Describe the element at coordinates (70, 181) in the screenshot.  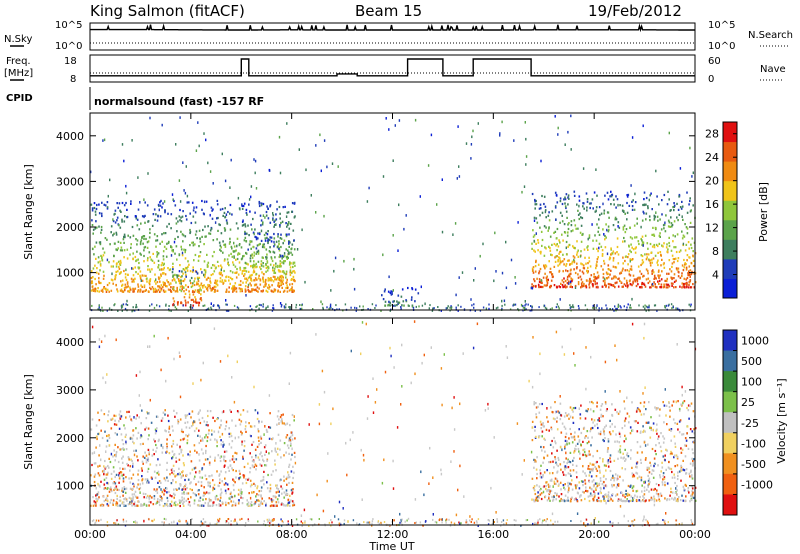
I see `ytick-label: 3000` at that location.